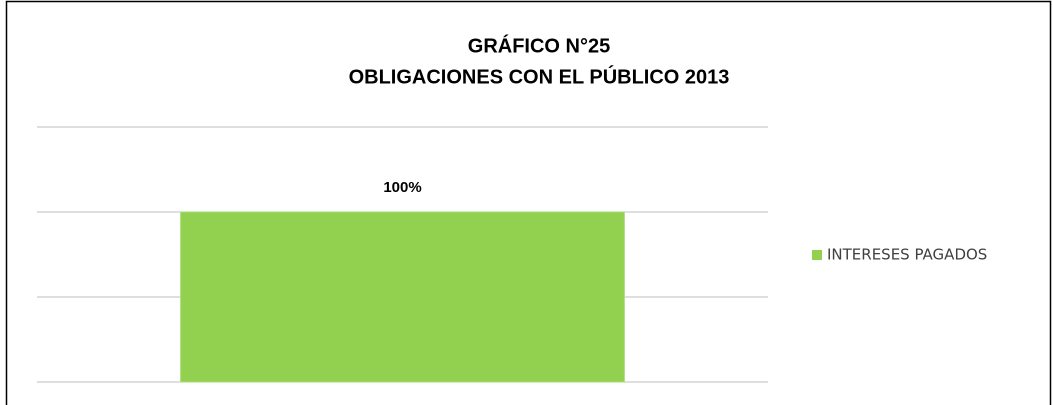 This screenshot has width=1053, height=405. What do you see at coordinates (817, 255) in the screenshot?
I see `legend-swatch` at bounding box center [817, 255].